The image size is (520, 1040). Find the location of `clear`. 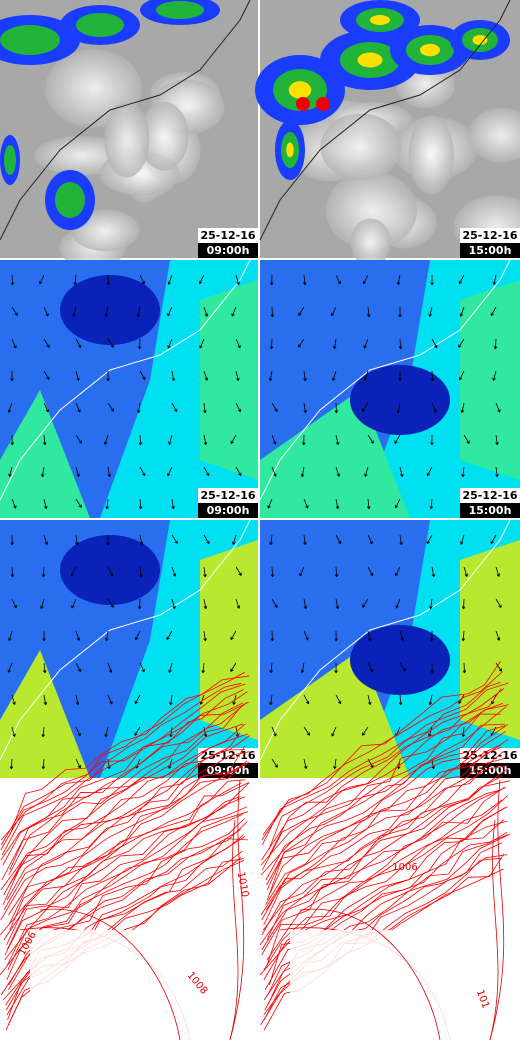

clear is located at coordinates (390, 985).